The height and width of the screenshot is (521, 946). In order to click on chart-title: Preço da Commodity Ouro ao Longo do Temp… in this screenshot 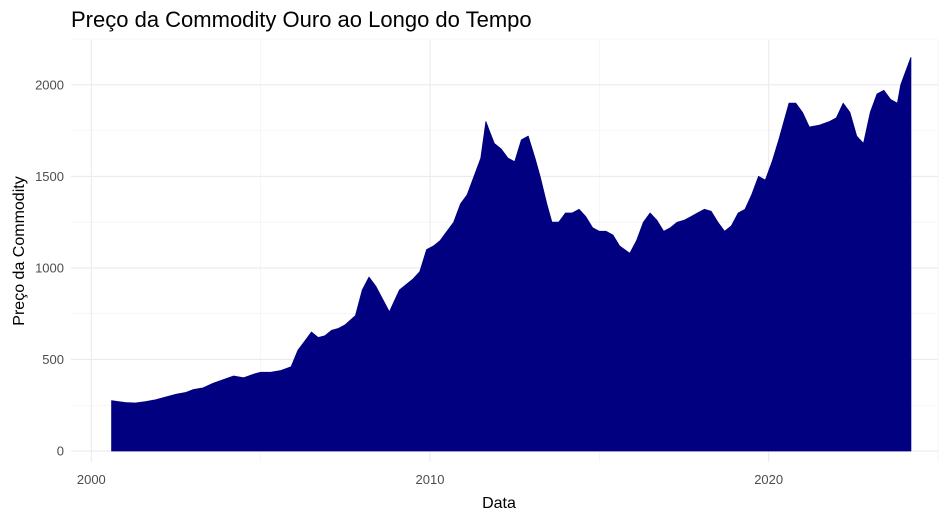, I will do `click(301, 19)`.